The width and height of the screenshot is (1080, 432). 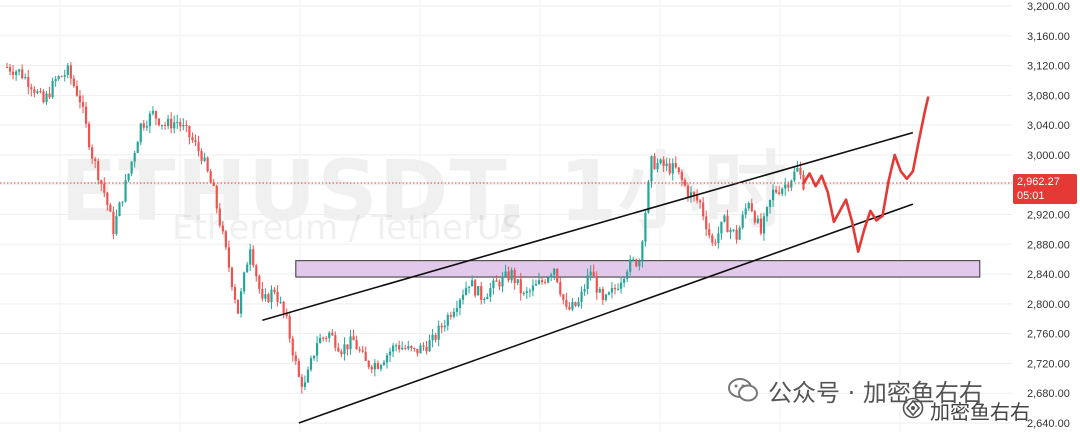 What do you see at coordinates (1048, 335) in the screenshot?
I see `y-tick-label: 2,760.00` at bounding box center [1048, 335].